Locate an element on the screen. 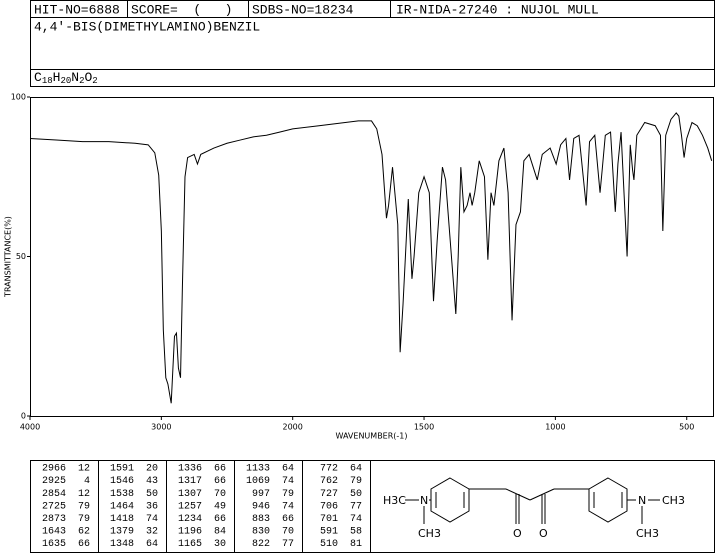 Image resolution: width=715 pixels, height=553 pixels. peak-wavenumber: 830 is located at coordinates (261, 532).